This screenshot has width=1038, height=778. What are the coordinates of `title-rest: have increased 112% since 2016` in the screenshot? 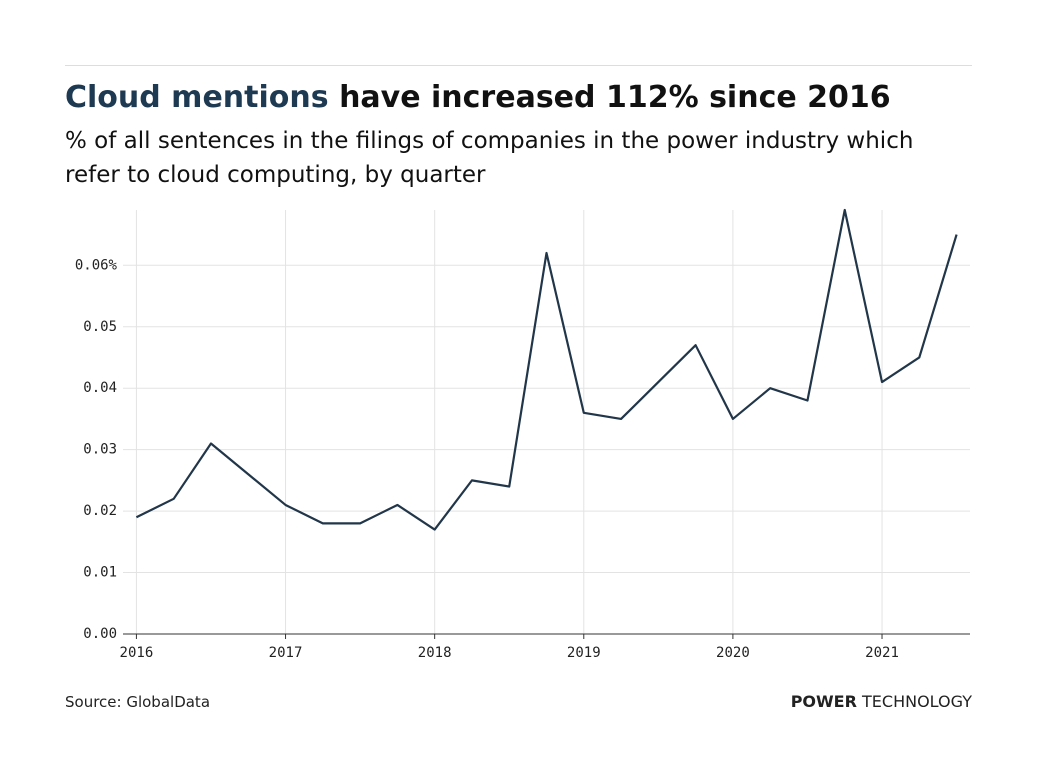 It's located at (615, 97).